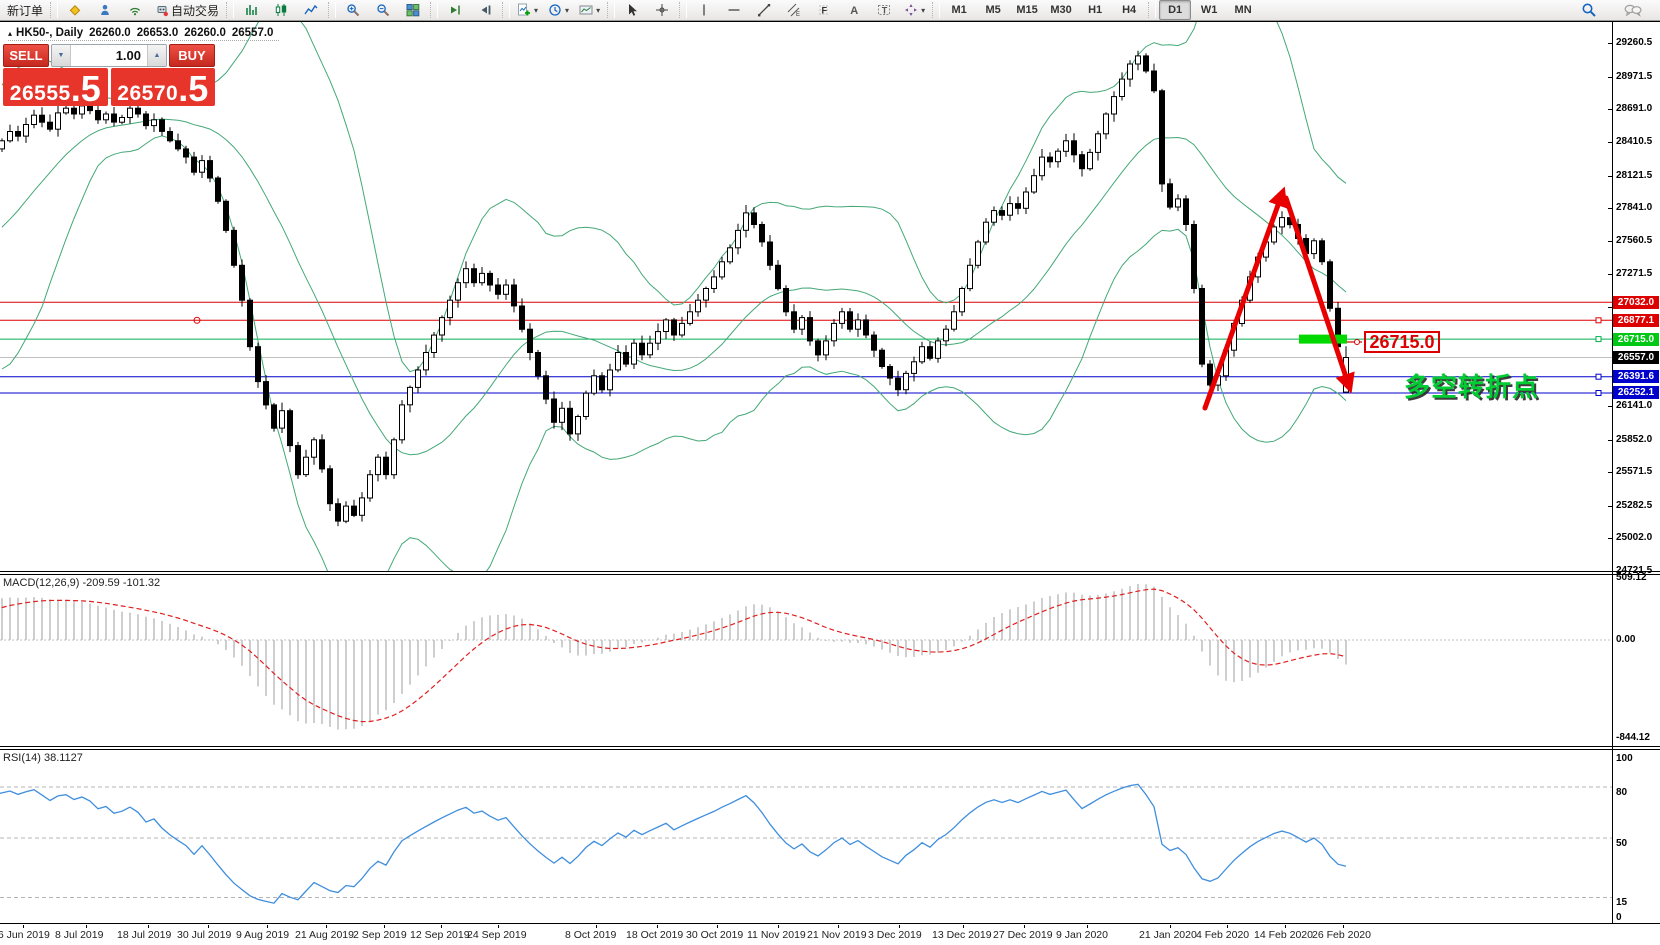 The height and width of the screenshot is (945, 1660). I want to click on text-a-icon: A, so click(854, 10).